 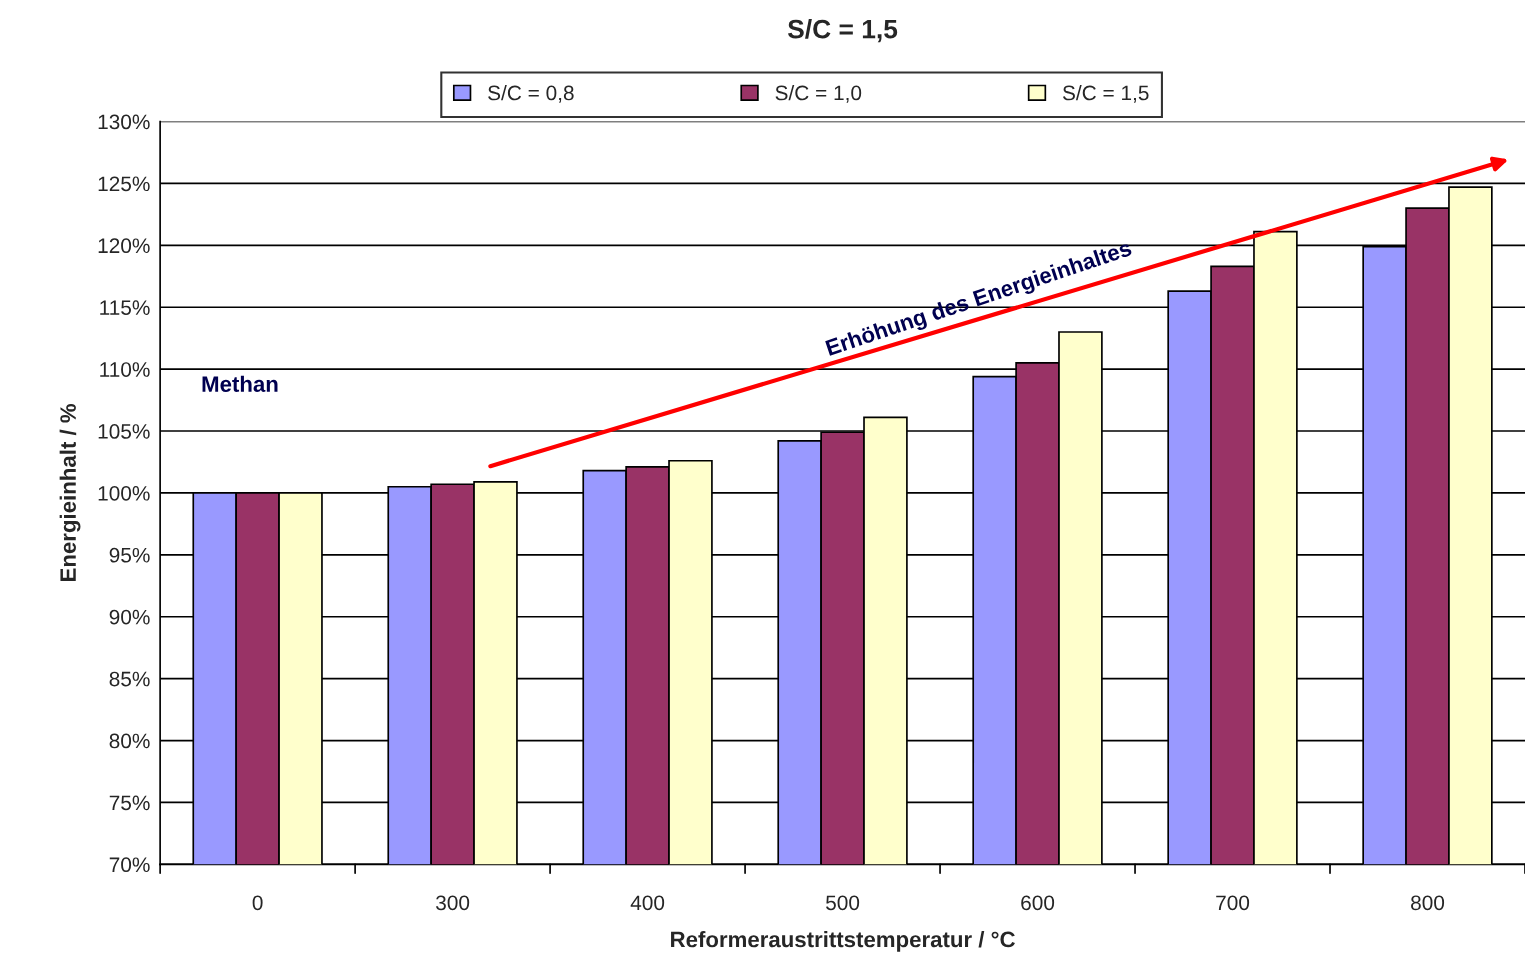 I want to click on legend-label: S/C = 0,8, so click(x=531, y=94).